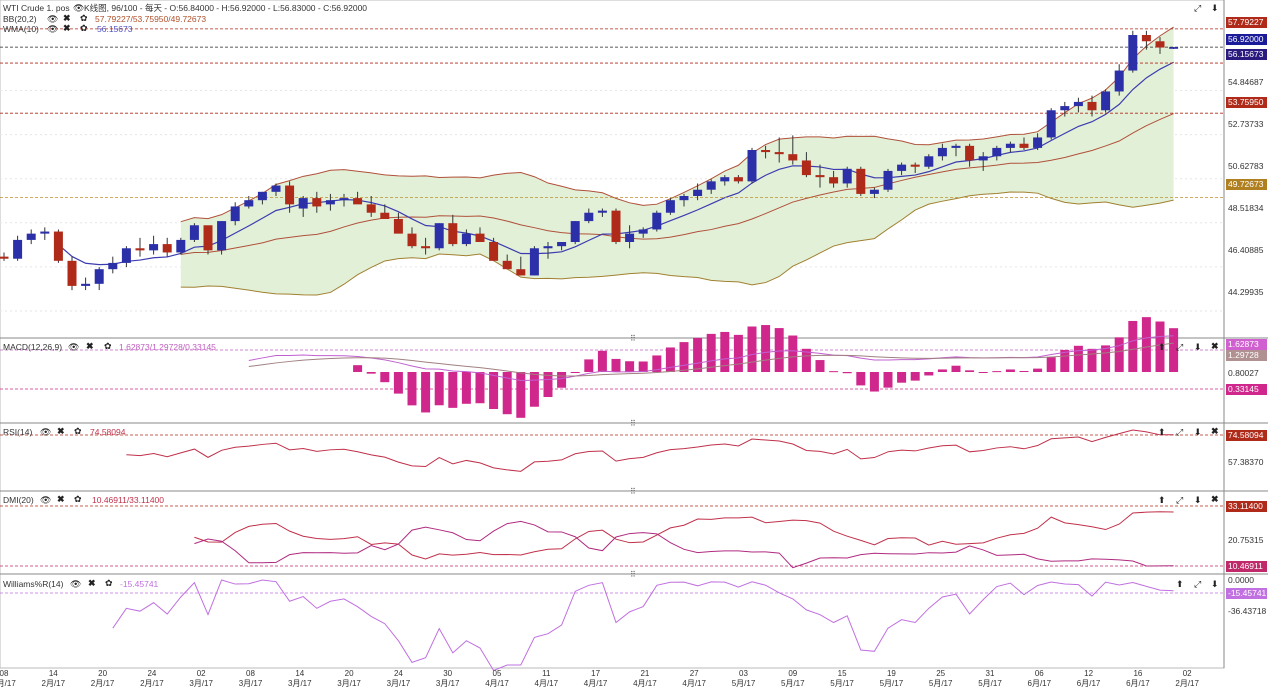  Describe the element at coordinates (633, 491) in the screenshot. I see `panel-drag-handle: ⠿` at that location.